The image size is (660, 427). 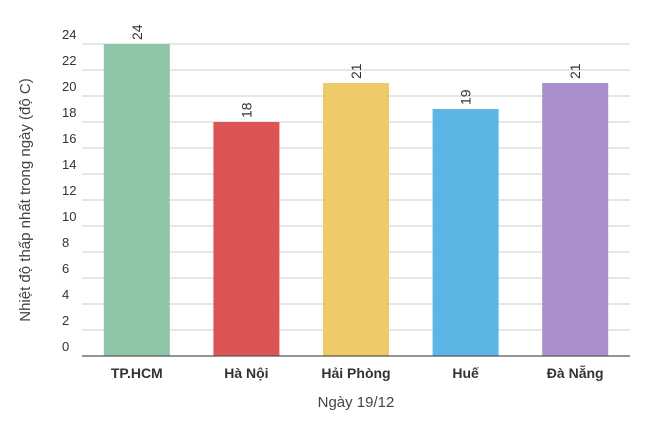 I want to click on y-tick-label: 12, so click(x=69, y=190).